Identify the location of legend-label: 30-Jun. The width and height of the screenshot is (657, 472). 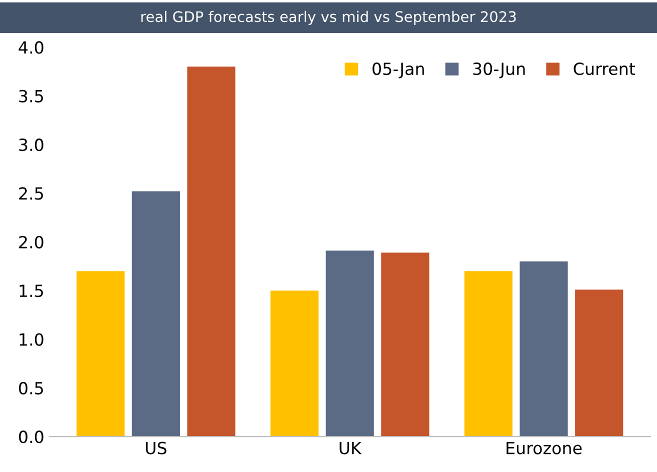
(499, 70).